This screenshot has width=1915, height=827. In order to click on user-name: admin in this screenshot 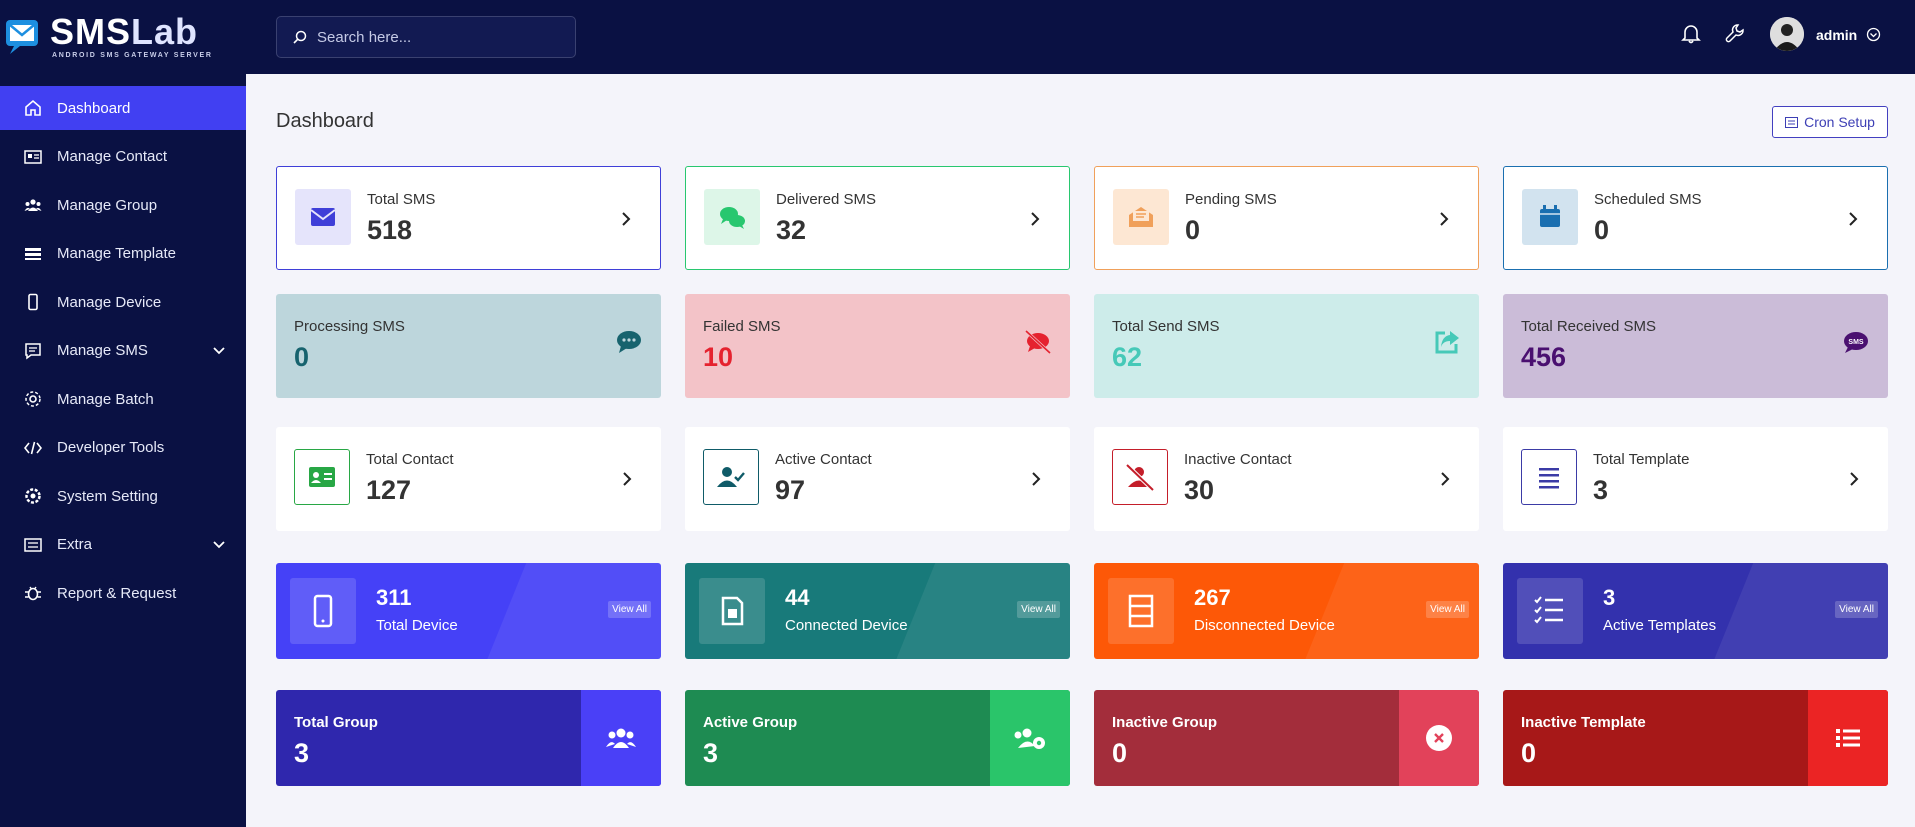, I will do `click(1837, 35)`.